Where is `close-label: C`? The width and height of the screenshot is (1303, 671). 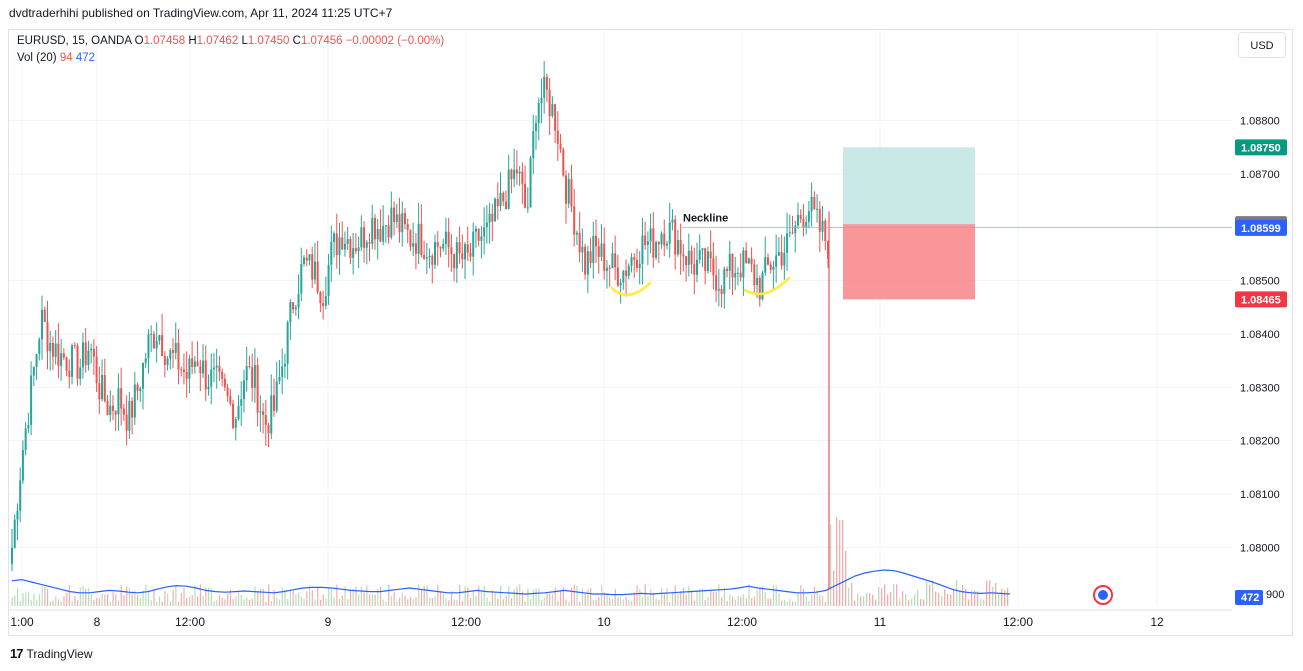 close-label: C is located at coordinates (296, 41).